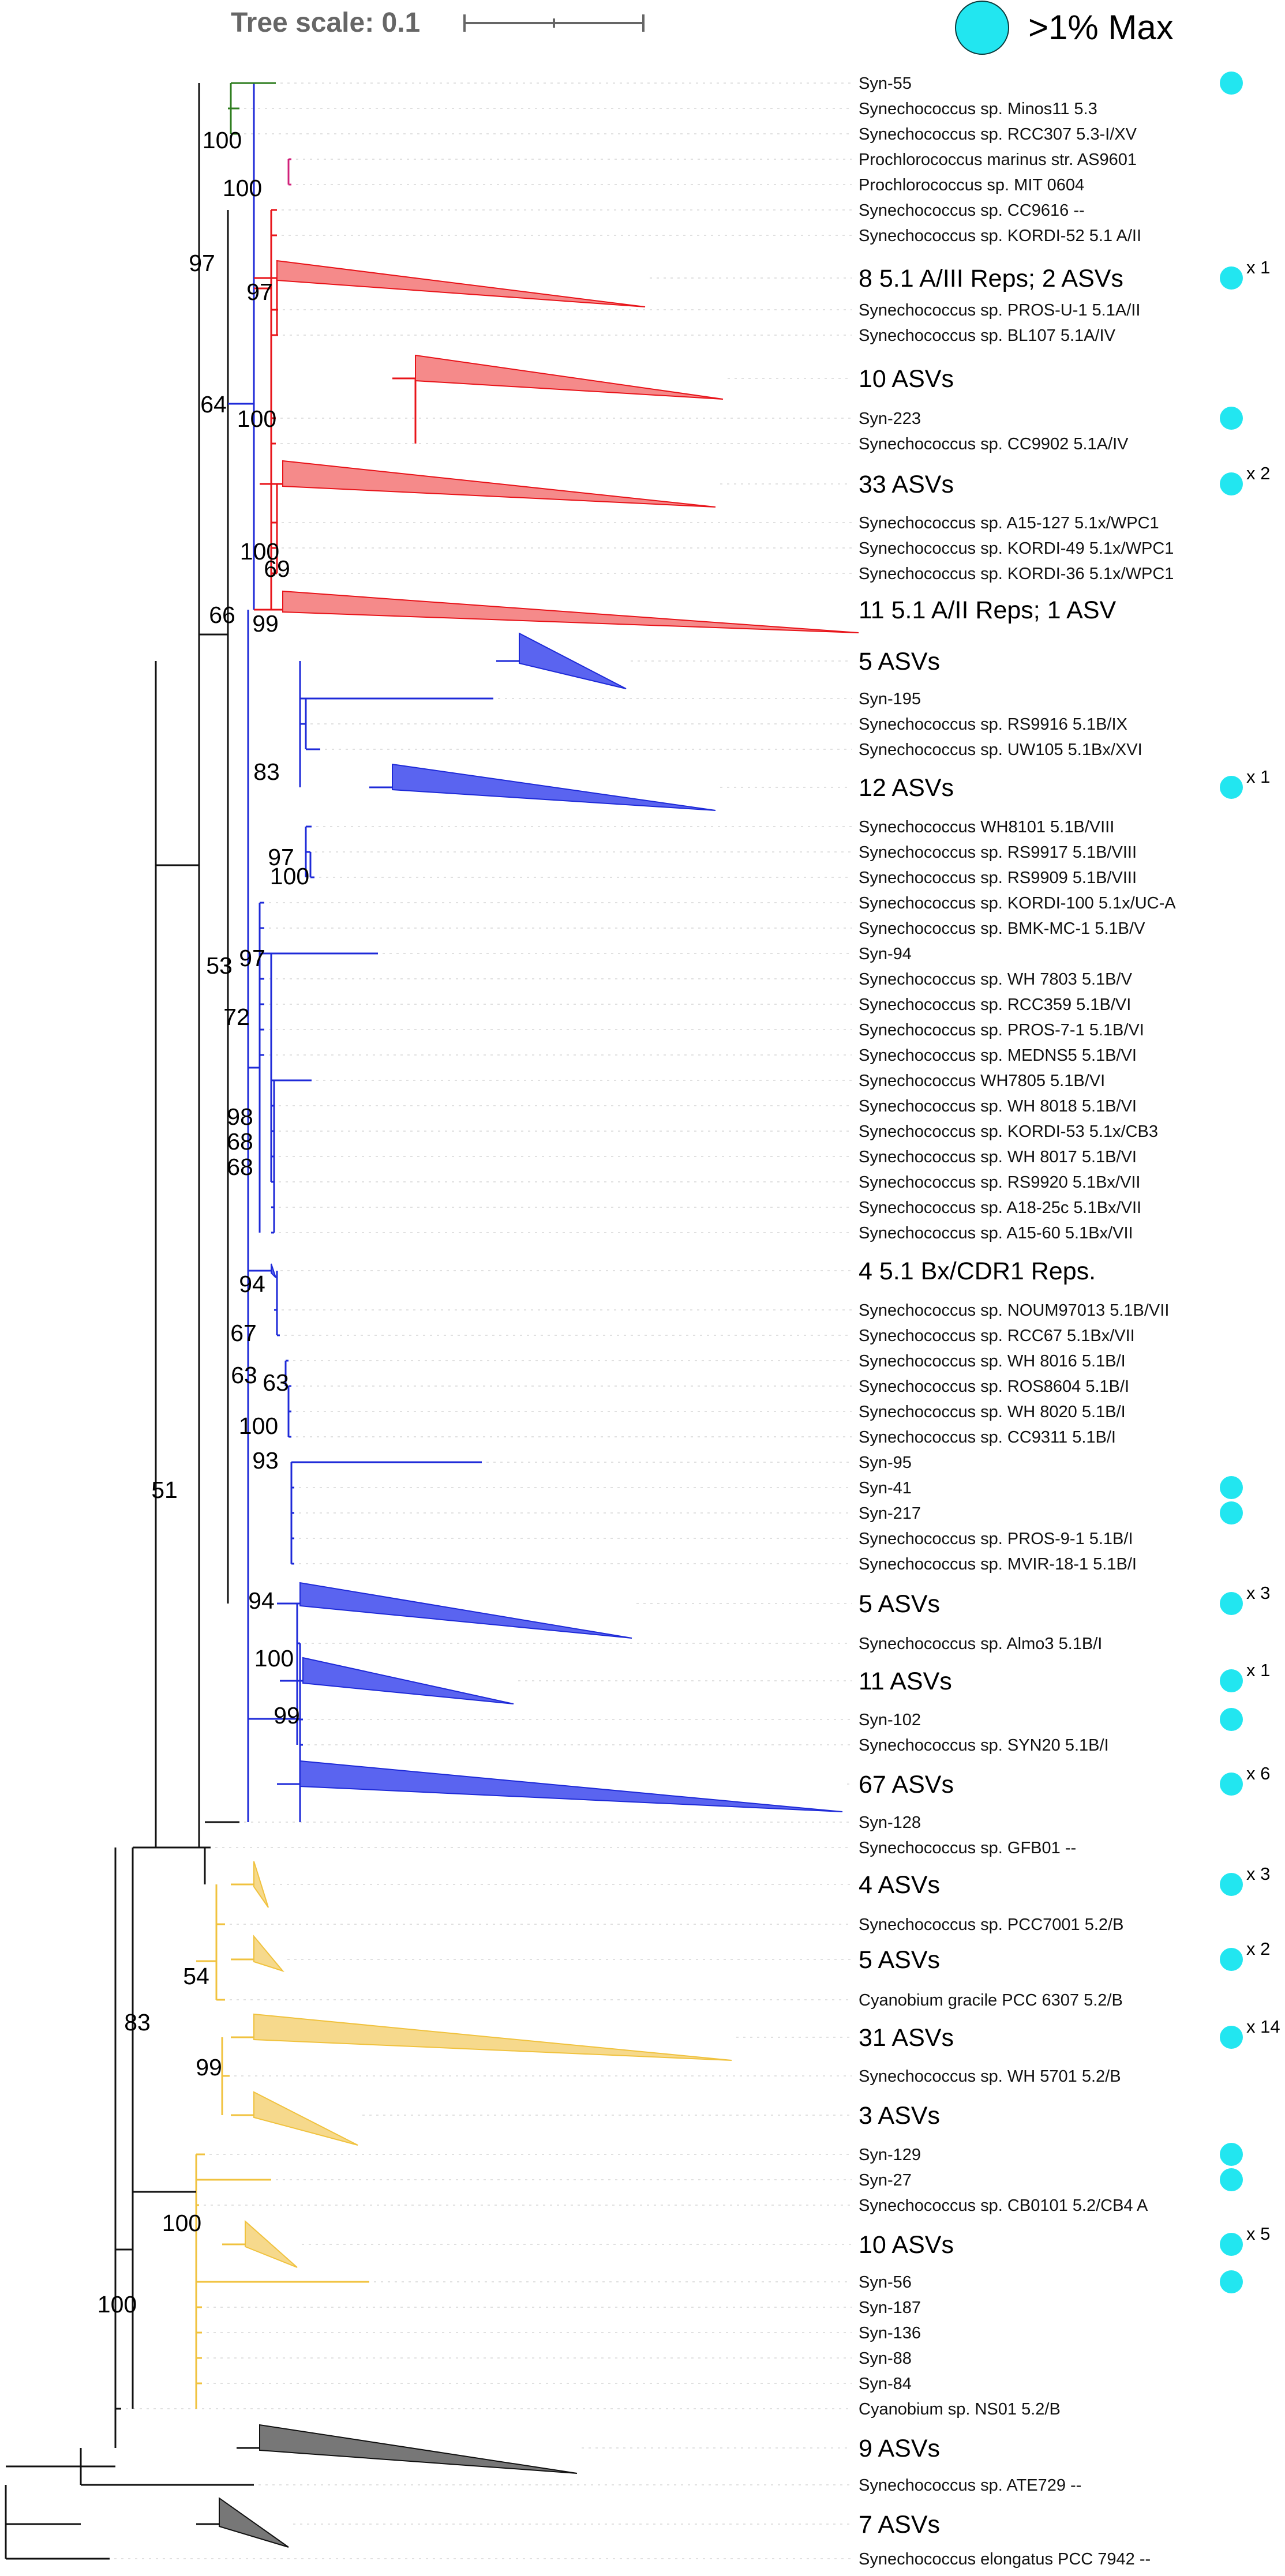  Describe the element at coordinates (988, 610) in the screenshot. I see `collapsed-clade-label: 11 5.1 A/II Reps; 1 ASV` at that location.